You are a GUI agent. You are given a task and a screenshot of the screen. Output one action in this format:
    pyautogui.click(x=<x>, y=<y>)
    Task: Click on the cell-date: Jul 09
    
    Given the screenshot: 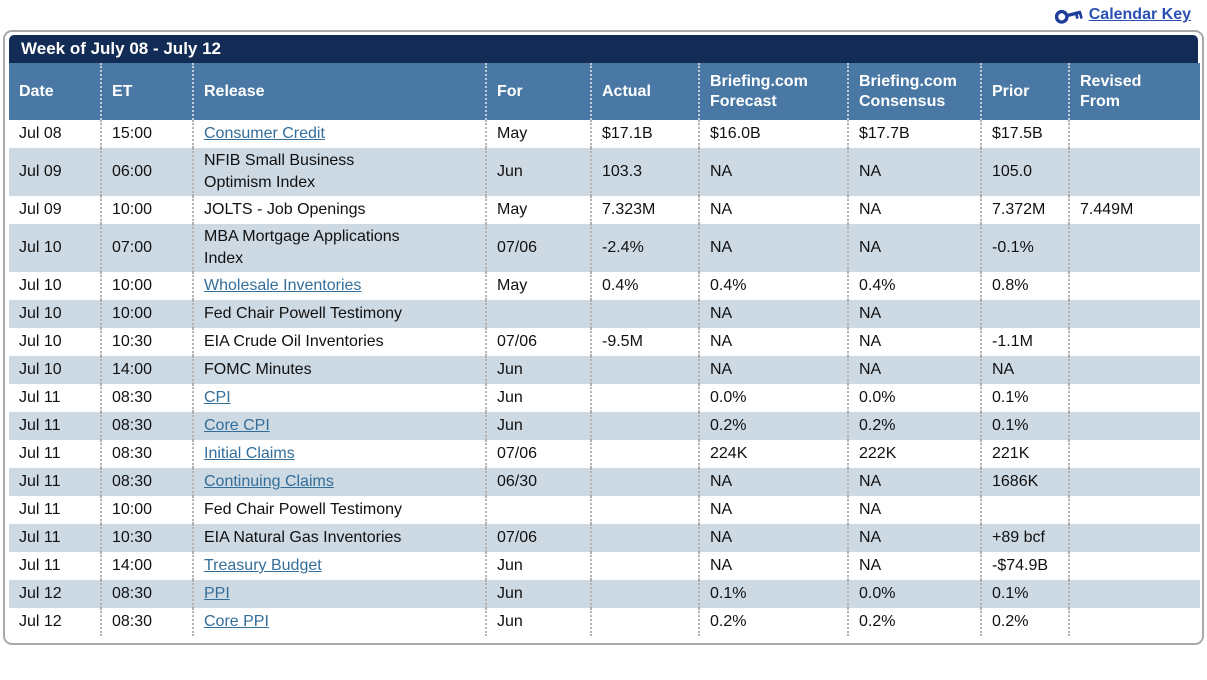 What is the action you would take?
    pyautogui.click(x=55, y=172)
    